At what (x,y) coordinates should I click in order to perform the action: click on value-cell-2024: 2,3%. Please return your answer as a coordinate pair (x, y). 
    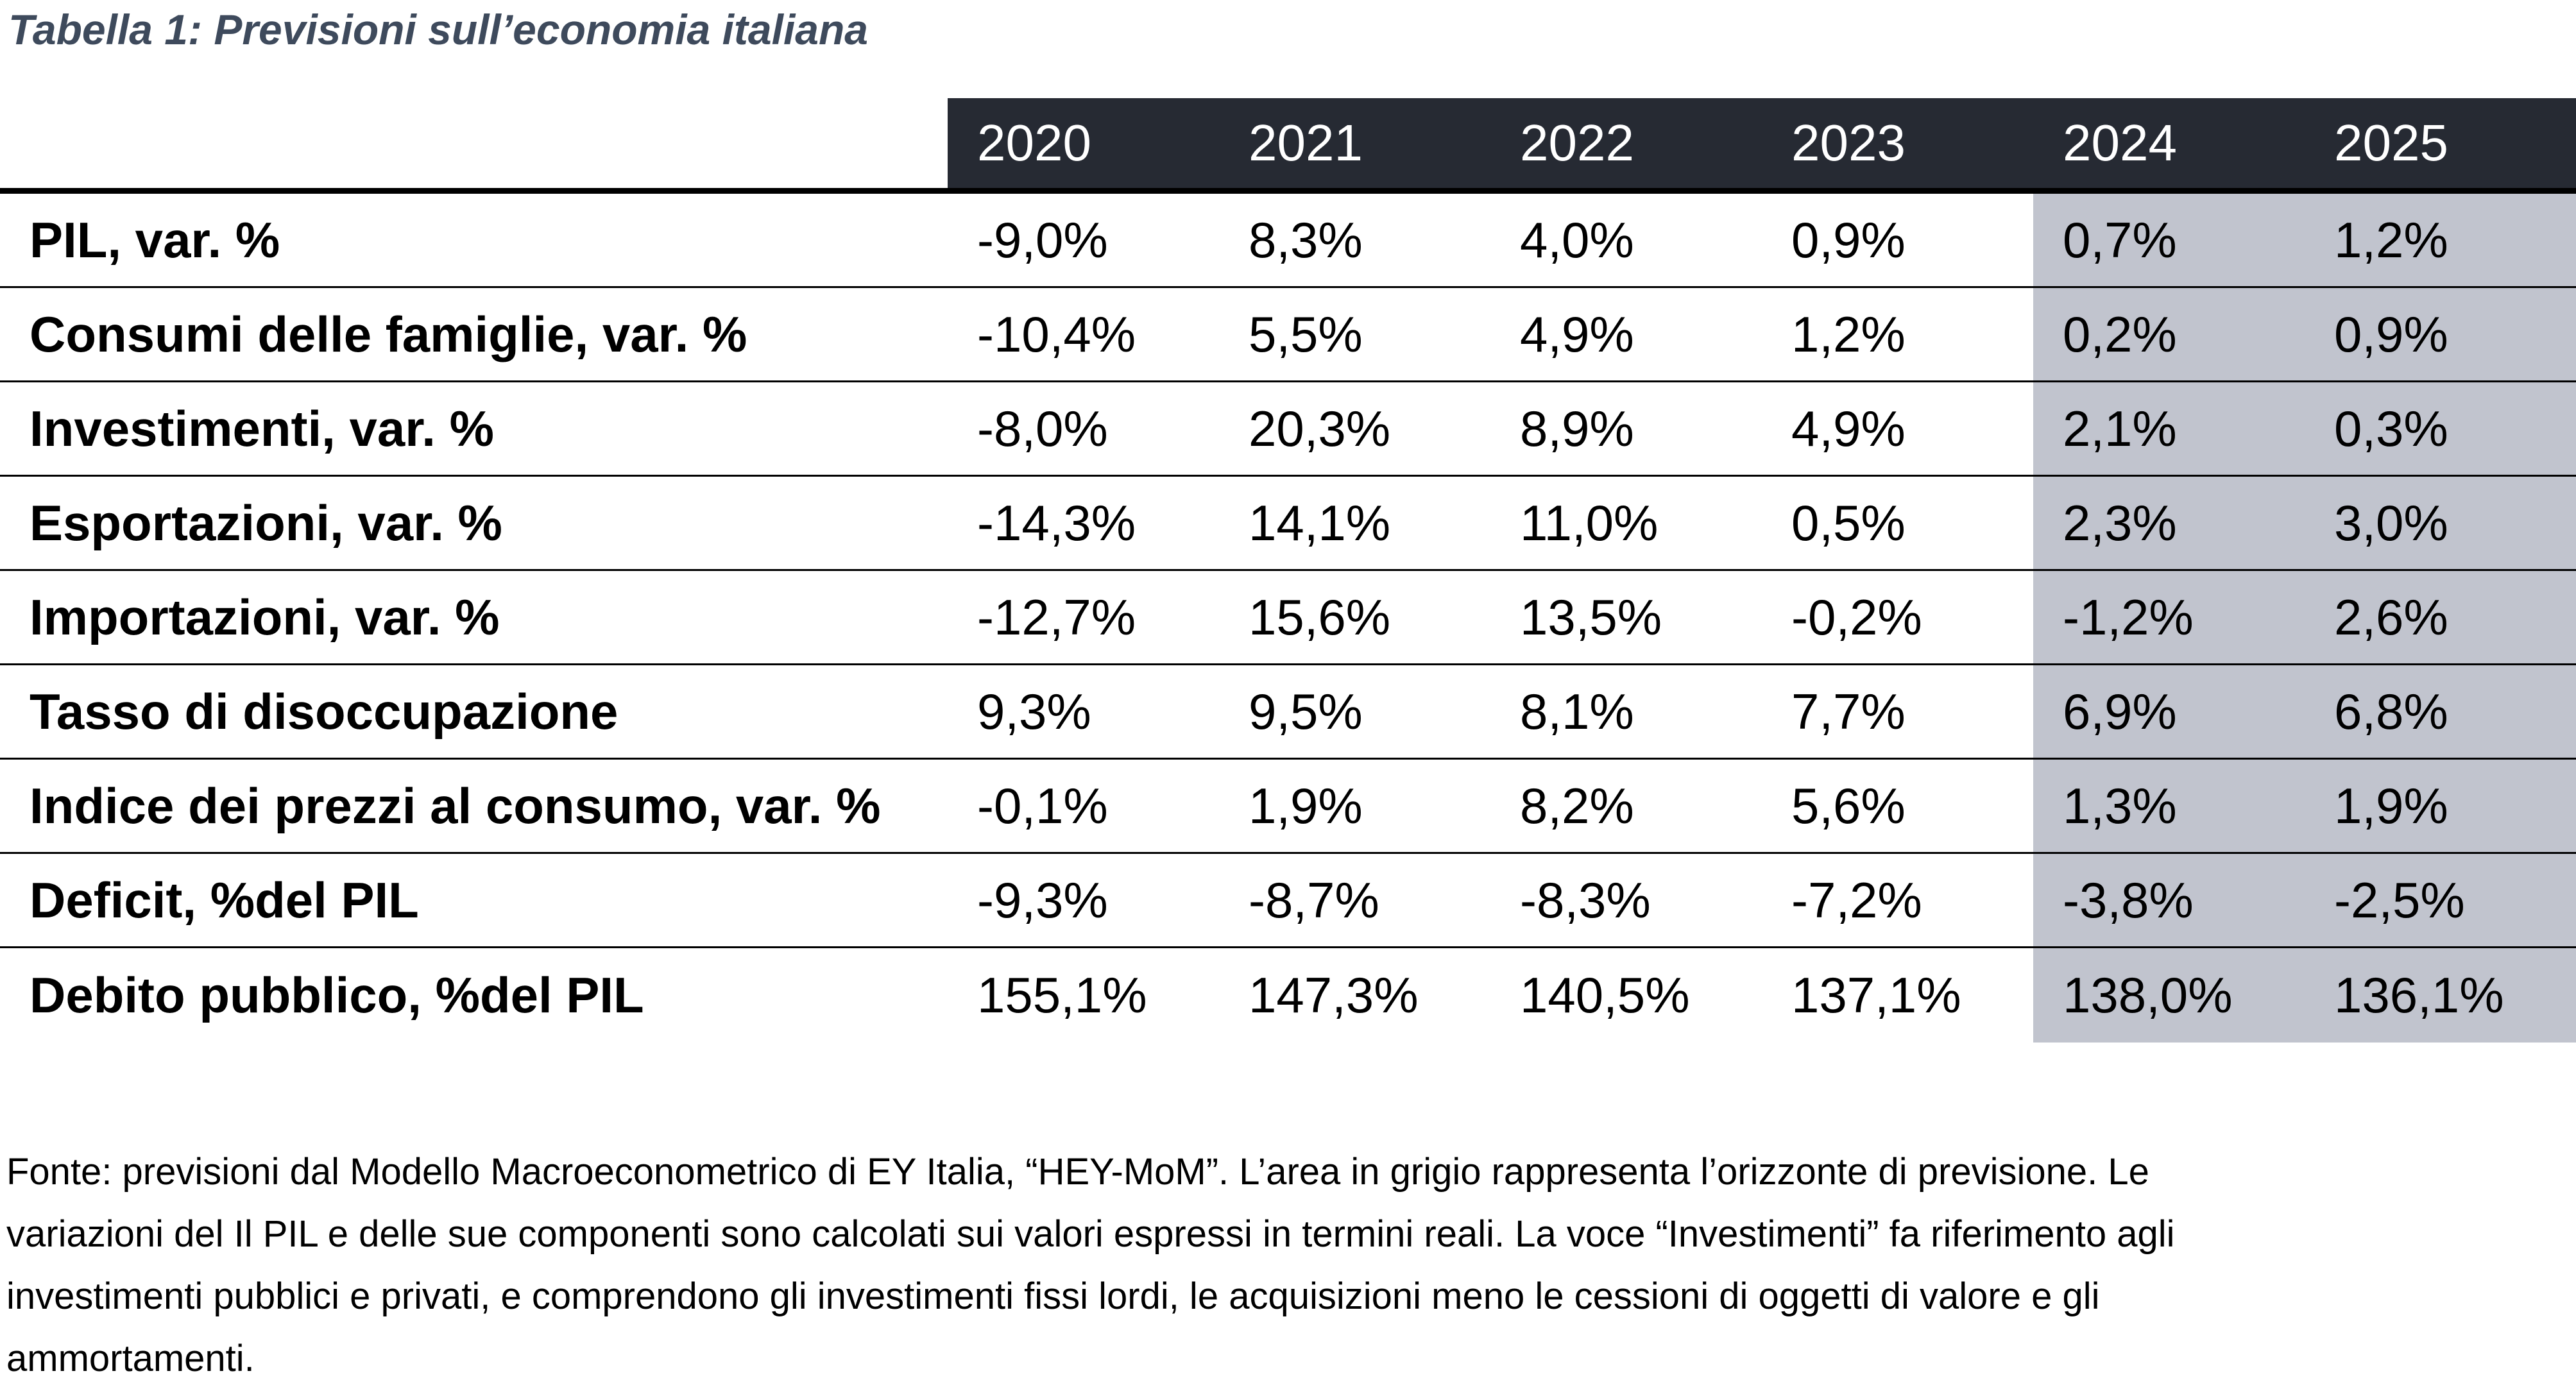
    Looking at the image, I should click on (2169, 523).